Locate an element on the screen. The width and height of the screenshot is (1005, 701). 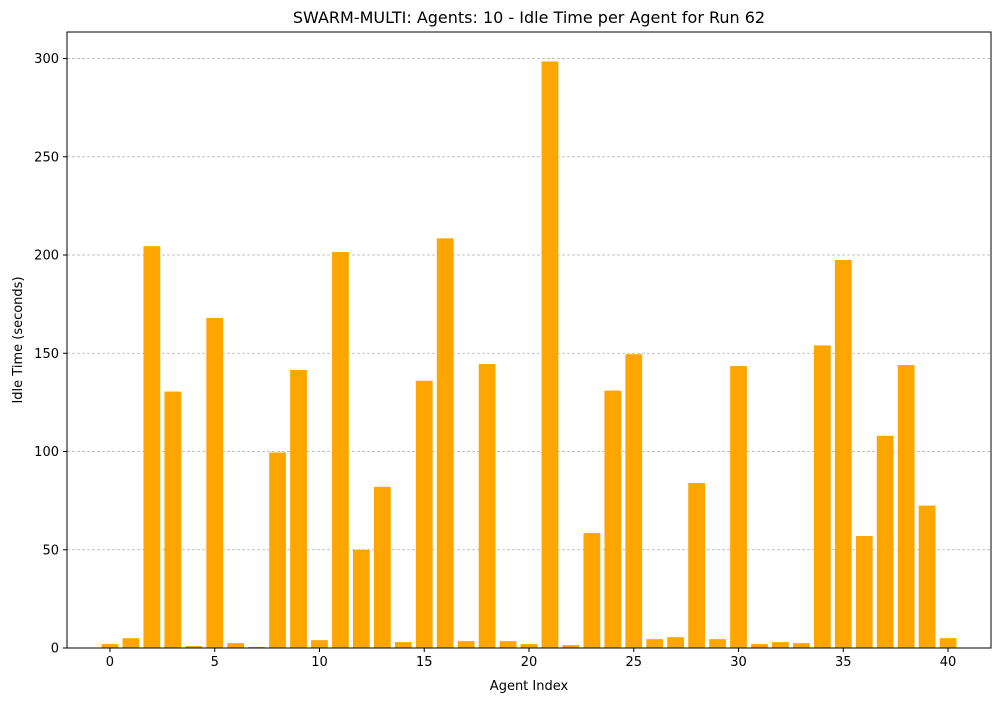
y-axis-ticks: 0 50 100 150 200 250 300 is located at coordinates (50, 354).